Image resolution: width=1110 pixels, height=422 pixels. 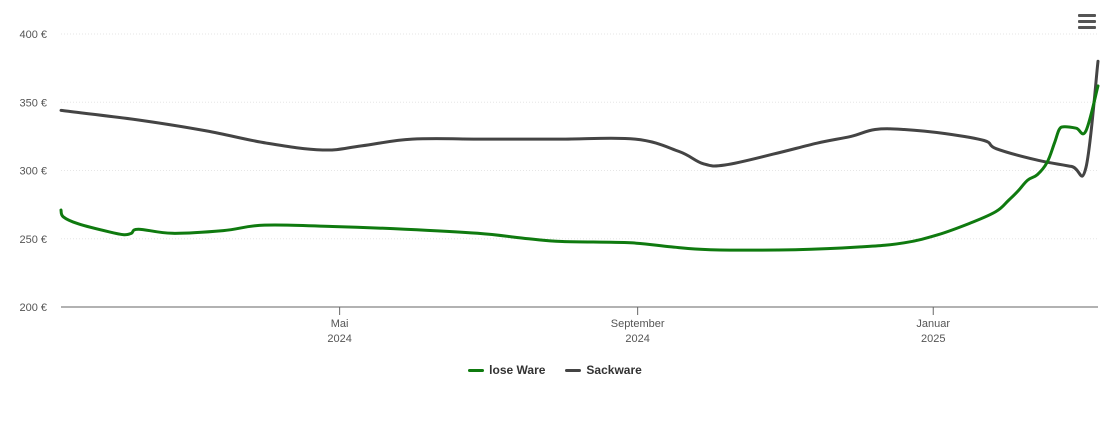 I want to click on y-axis: 200 € 250 € 300 € 350 € 400 €, so click(x=33, y=171).